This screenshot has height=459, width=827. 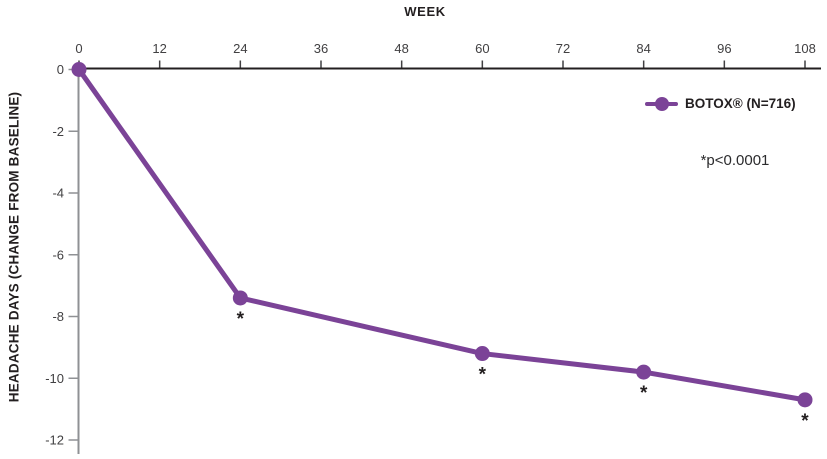 I want to click on x-tick-label: 24, so click(x=240, y=48).